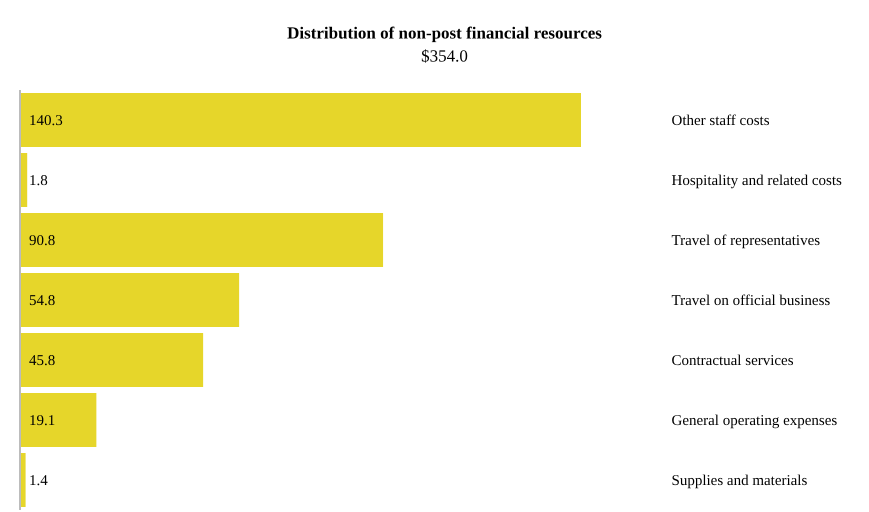  What do you see at coordinates (746, 241) in the screenshot?
I see `y-tick-label: Travel of representatives` at bounding box center [746, 241].